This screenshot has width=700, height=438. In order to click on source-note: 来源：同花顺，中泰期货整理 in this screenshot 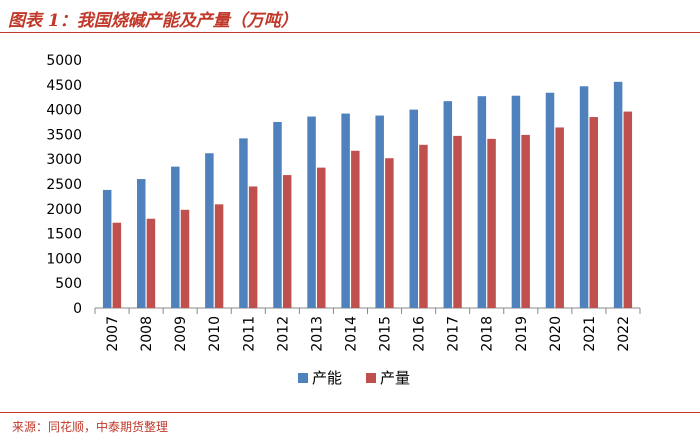, I will do `click(90, 427)`.